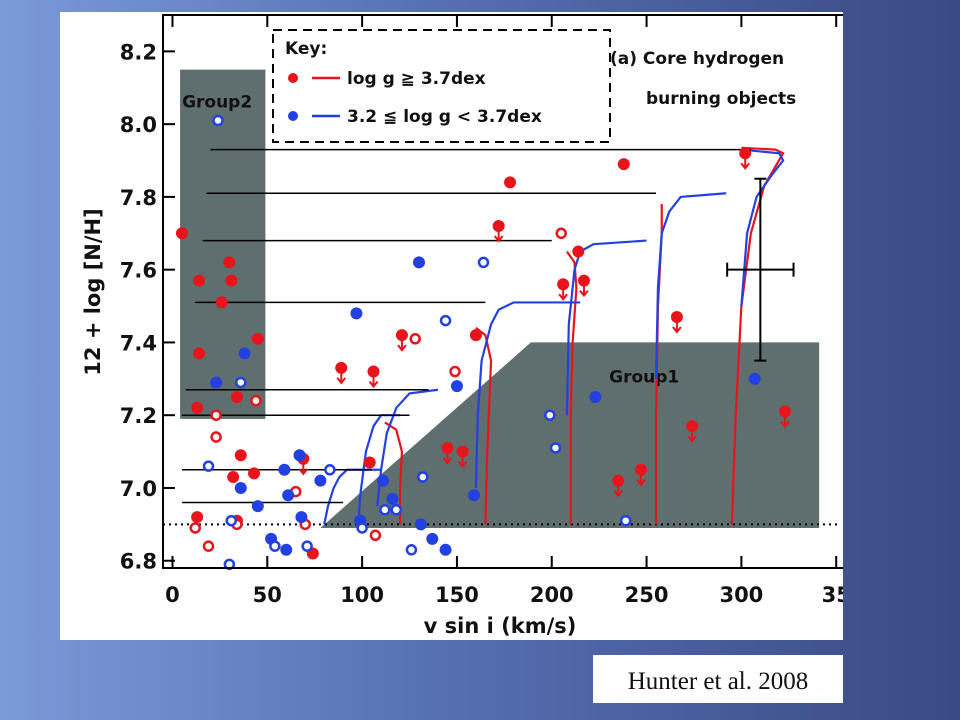  I want to click on x-tick-label: 250, so click(647, 595).